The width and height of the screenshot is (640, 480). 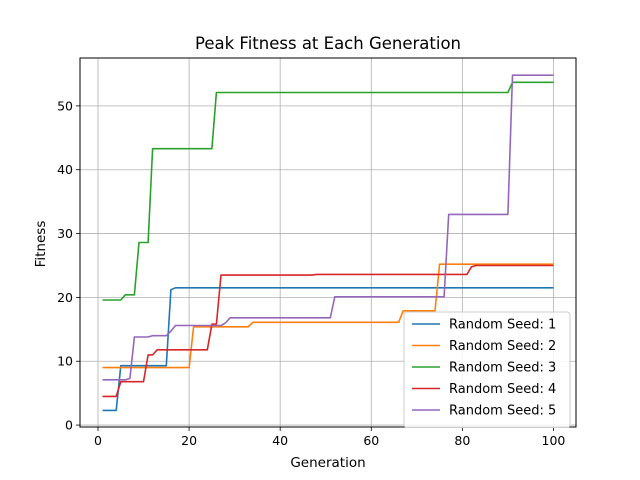 What do you see at coordinates (502, 368) in the screenshot?
I see `legend-label-3: Random Seed: 3` at bounding box center [502, 368].